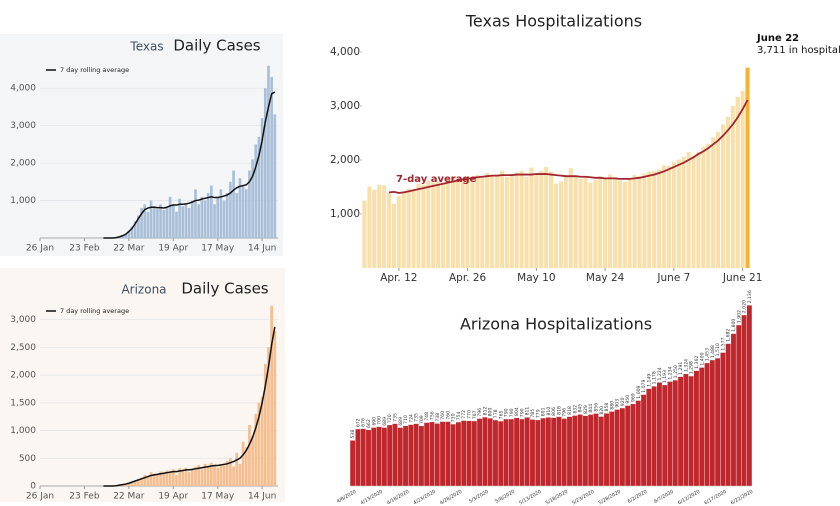 The image size is (840, 506). Describe the element at coordinates (742, 278) in the screenshot. I see `x-tick-label: June 21` at that location.